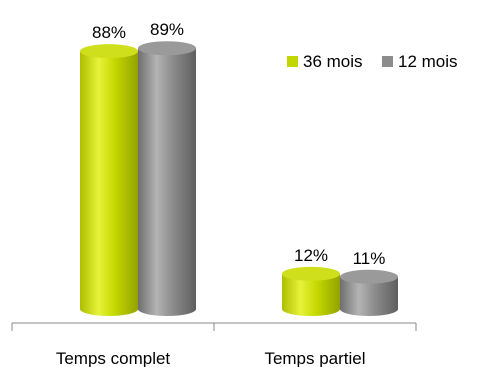 The image size is (489, 367). What do you see at coordinates (109, 183) in the screenshot?
I see `bar-temps-complet-36-mois` at bounding box center [109, 183].